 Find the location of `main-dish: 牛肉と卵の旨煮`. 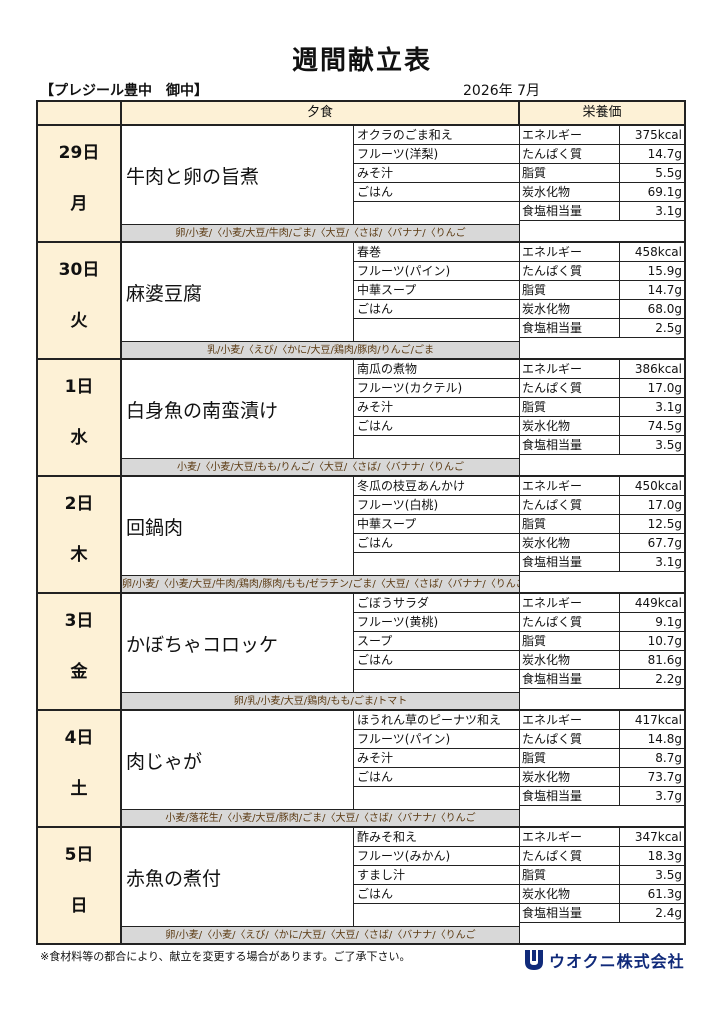

main-dish: 牛肉と卵の旨煮 is located at coordinates (238, 175).